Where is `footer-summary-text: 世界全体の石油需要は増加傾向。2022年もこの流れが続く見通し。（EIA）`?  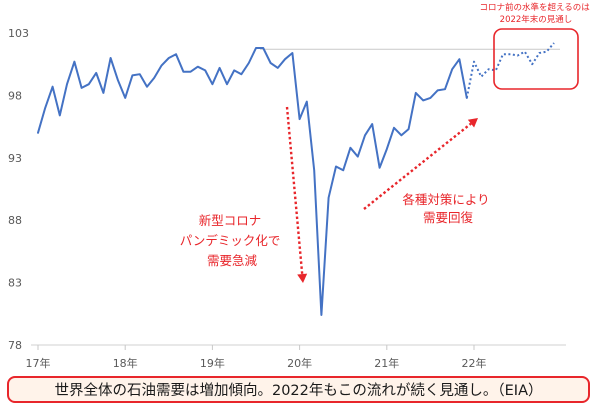 footer-summary-text: 世界全体の石油需要は増加傾向。2022年もこの流れが続く見通し。（EIA） is located at coordinates (298, 391).